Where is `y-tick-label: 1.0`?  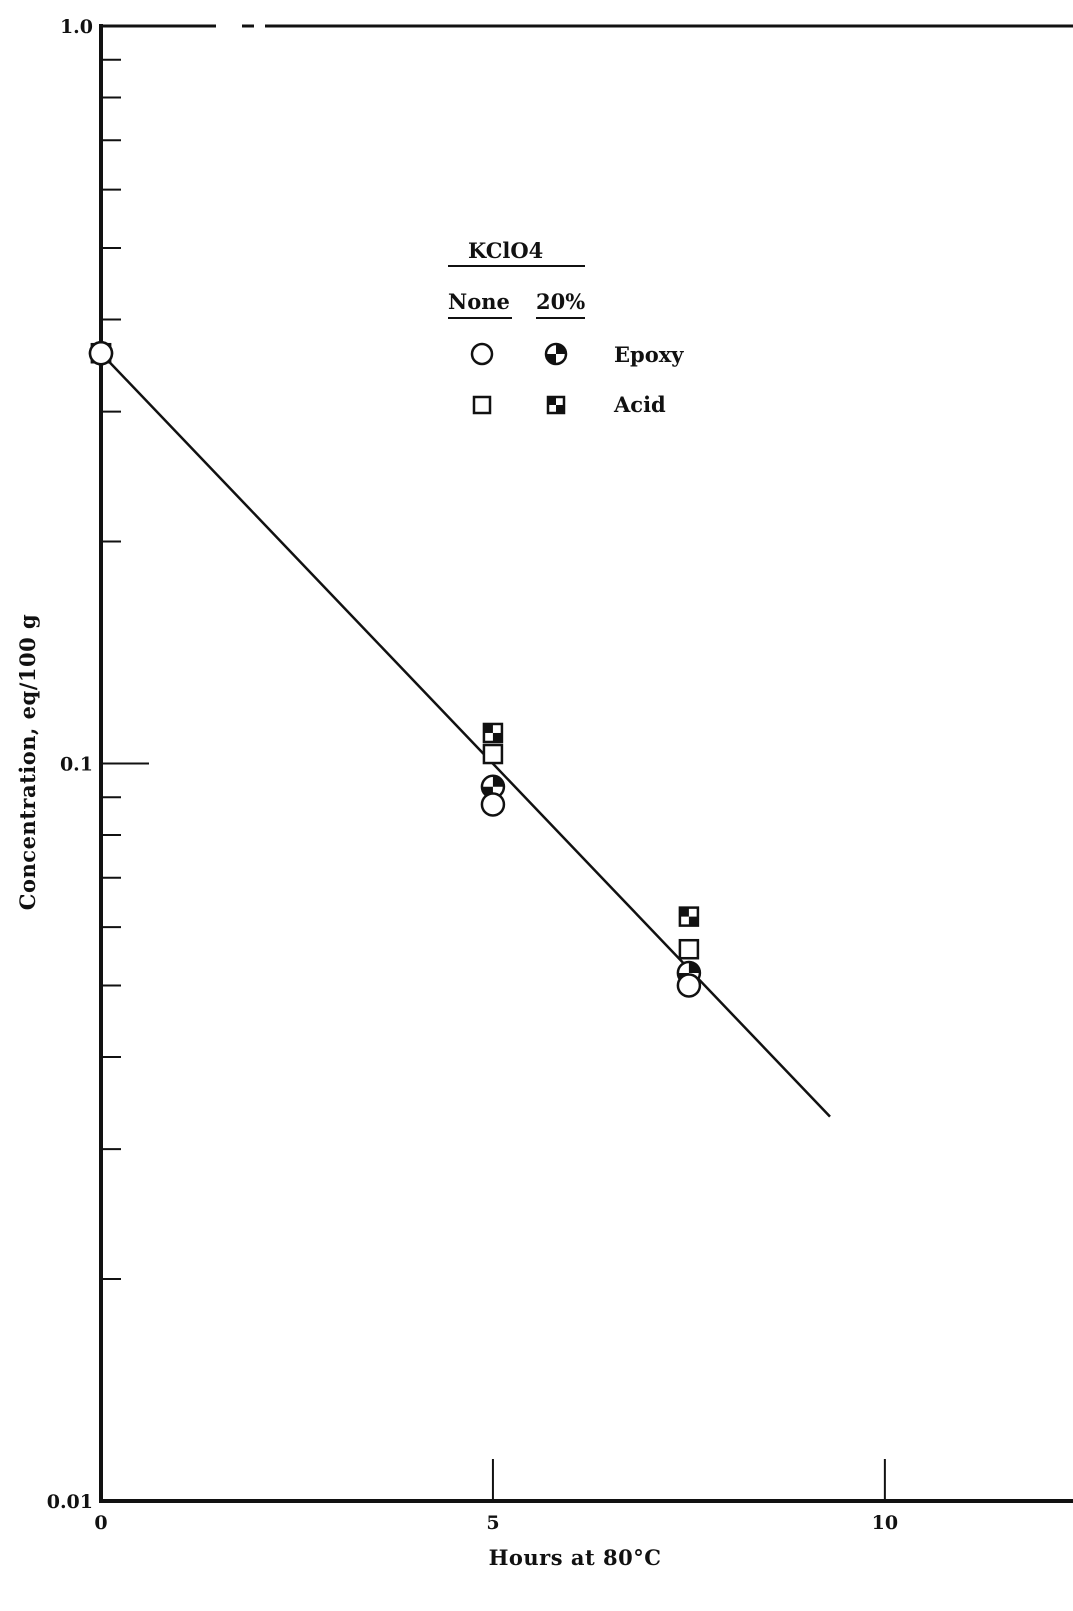
y-tick-label: 1.0 is located at coordinates (76, 27).